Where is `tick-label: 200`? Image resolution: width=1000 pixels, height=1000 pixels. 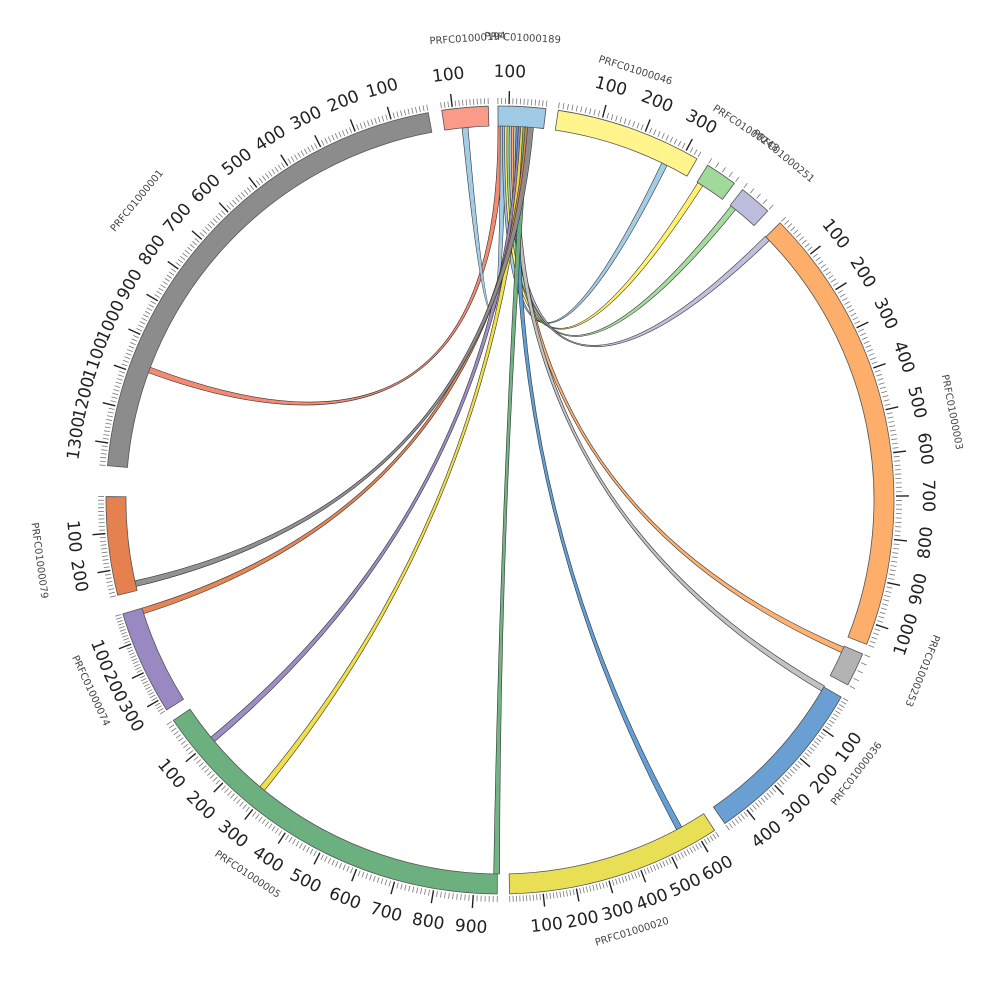 tick-label: 200 is located at coordinates (583, 920).